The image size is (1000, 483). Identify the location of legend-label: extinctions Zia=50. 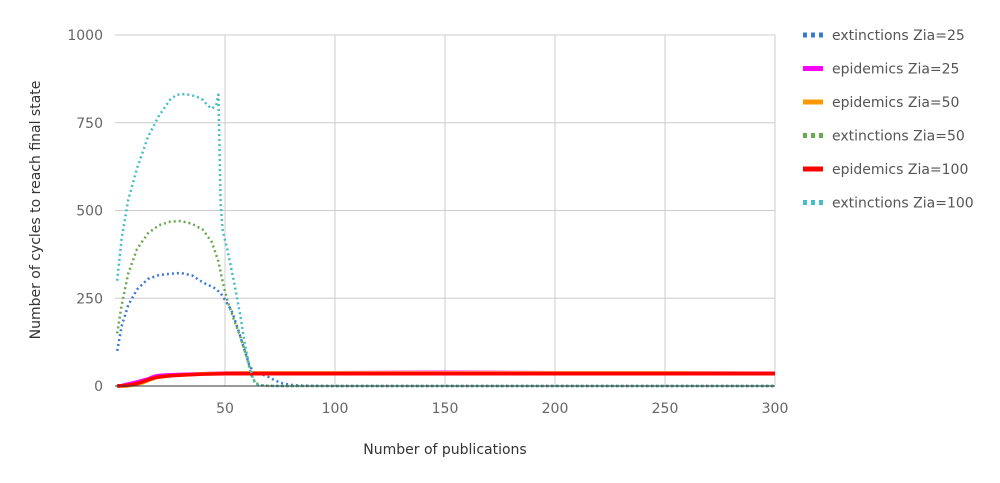
(898, 137).